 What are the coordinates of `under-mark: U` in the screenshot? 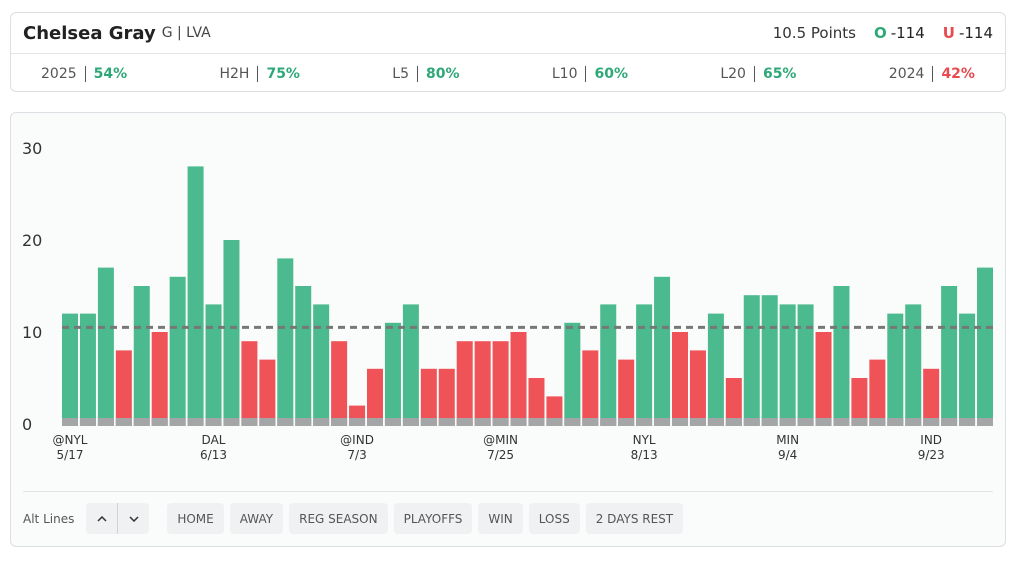 It's located at (948, 33).